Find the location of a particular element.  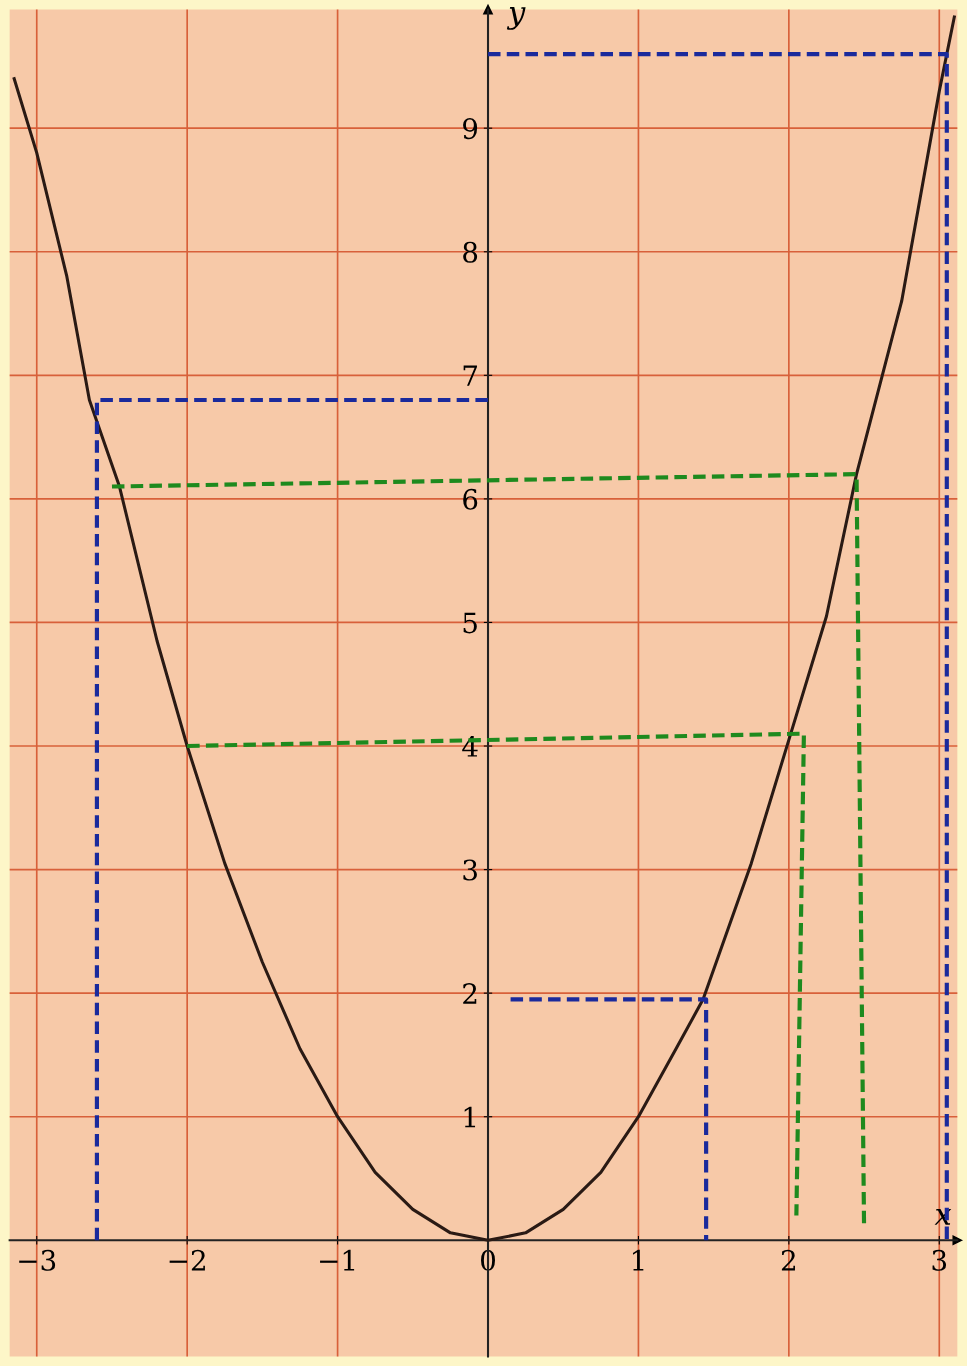

x-tick-label: −3 is located at coordinates (37, 1260).